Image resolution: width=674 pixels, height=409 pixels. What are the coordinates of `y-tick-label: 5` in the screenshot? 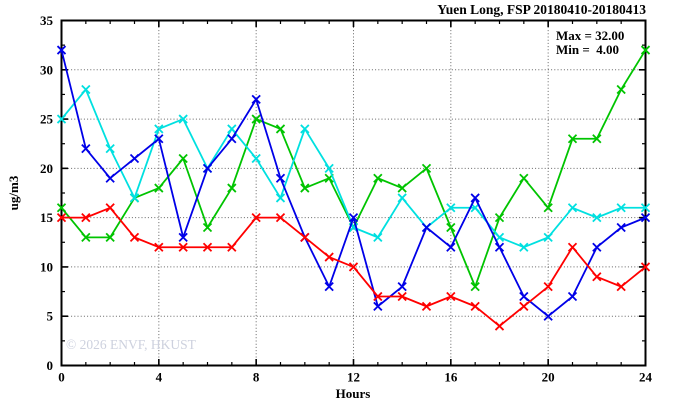 It's located at (50, 316).